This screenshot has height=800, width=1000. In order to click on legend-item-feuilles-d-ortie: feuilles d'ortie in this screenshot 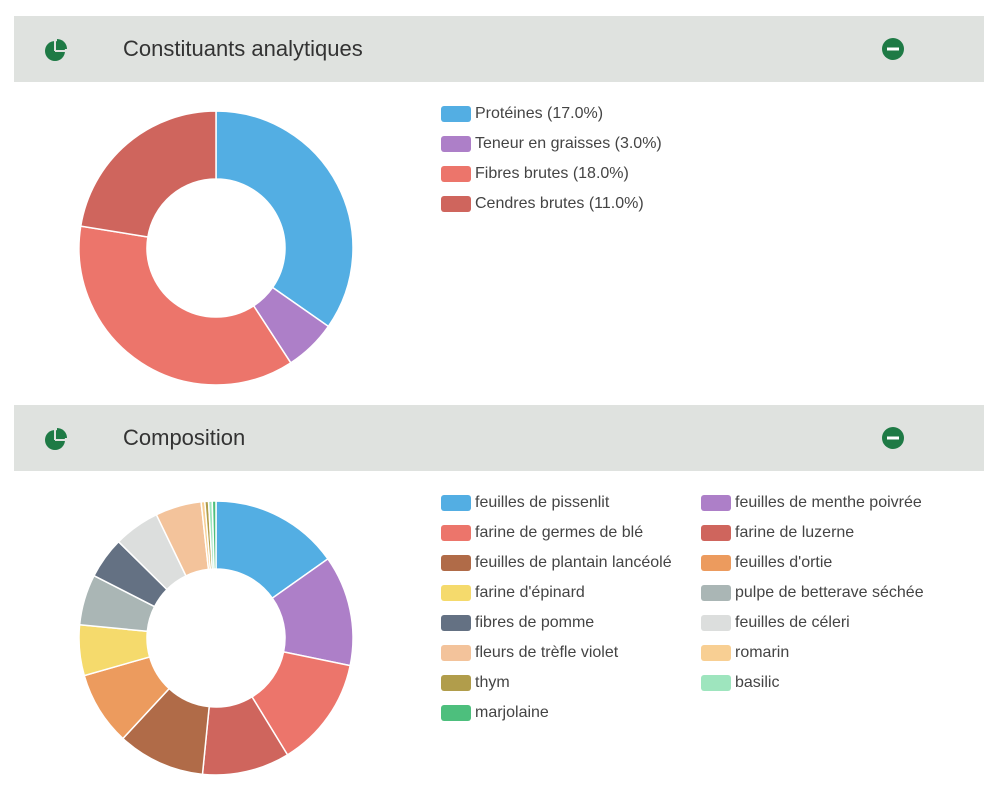, I will do `click(766, 563)`.